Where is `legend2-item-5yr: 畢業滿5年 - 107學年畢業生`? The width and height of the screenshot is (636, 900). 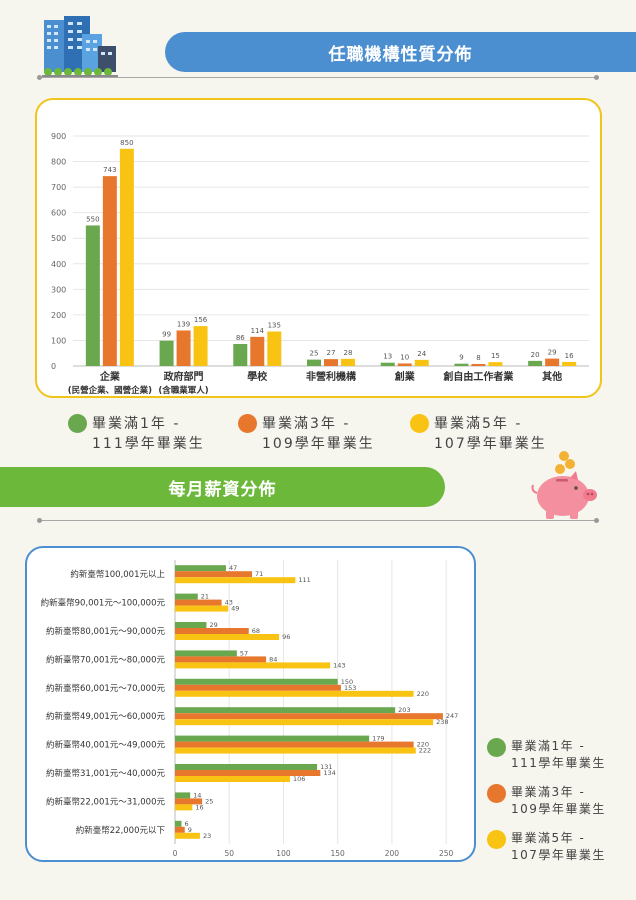
legend2-item-5yr: 畢業滿5年 - 107學年畢業生 is located at coordinates (546, 847).